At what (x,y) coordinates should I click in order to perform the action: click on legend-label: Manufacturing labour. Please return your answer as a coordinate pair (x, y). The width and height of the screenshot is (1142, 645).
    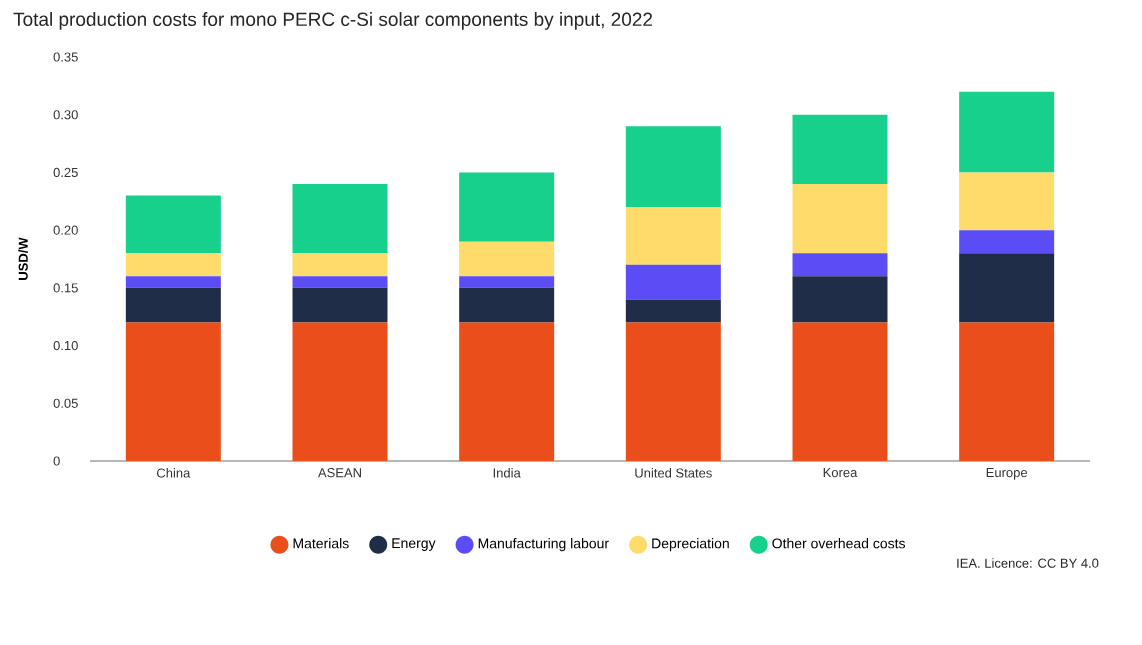
    Looking at the image, I should click on (543, 545).